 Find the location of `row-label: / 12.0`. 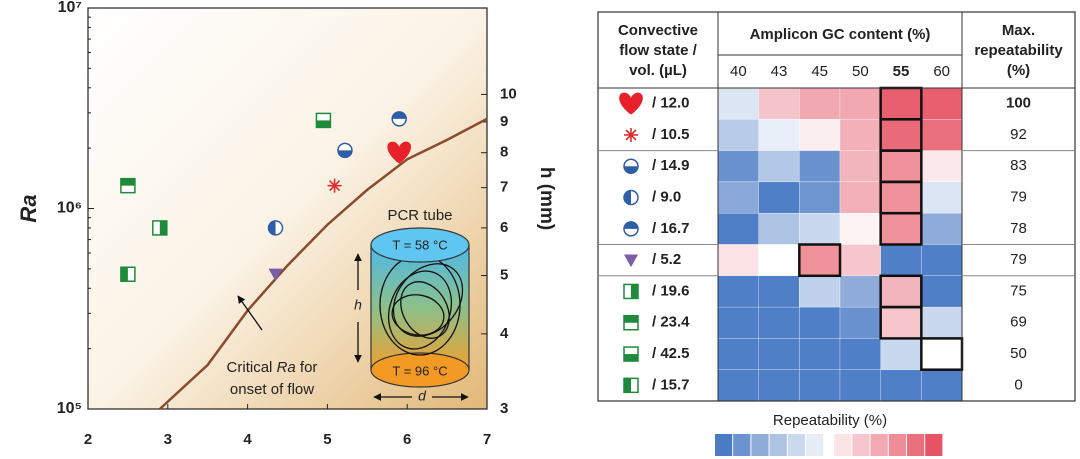

row-label: / 12.0 is located at coordinates (671, 103).